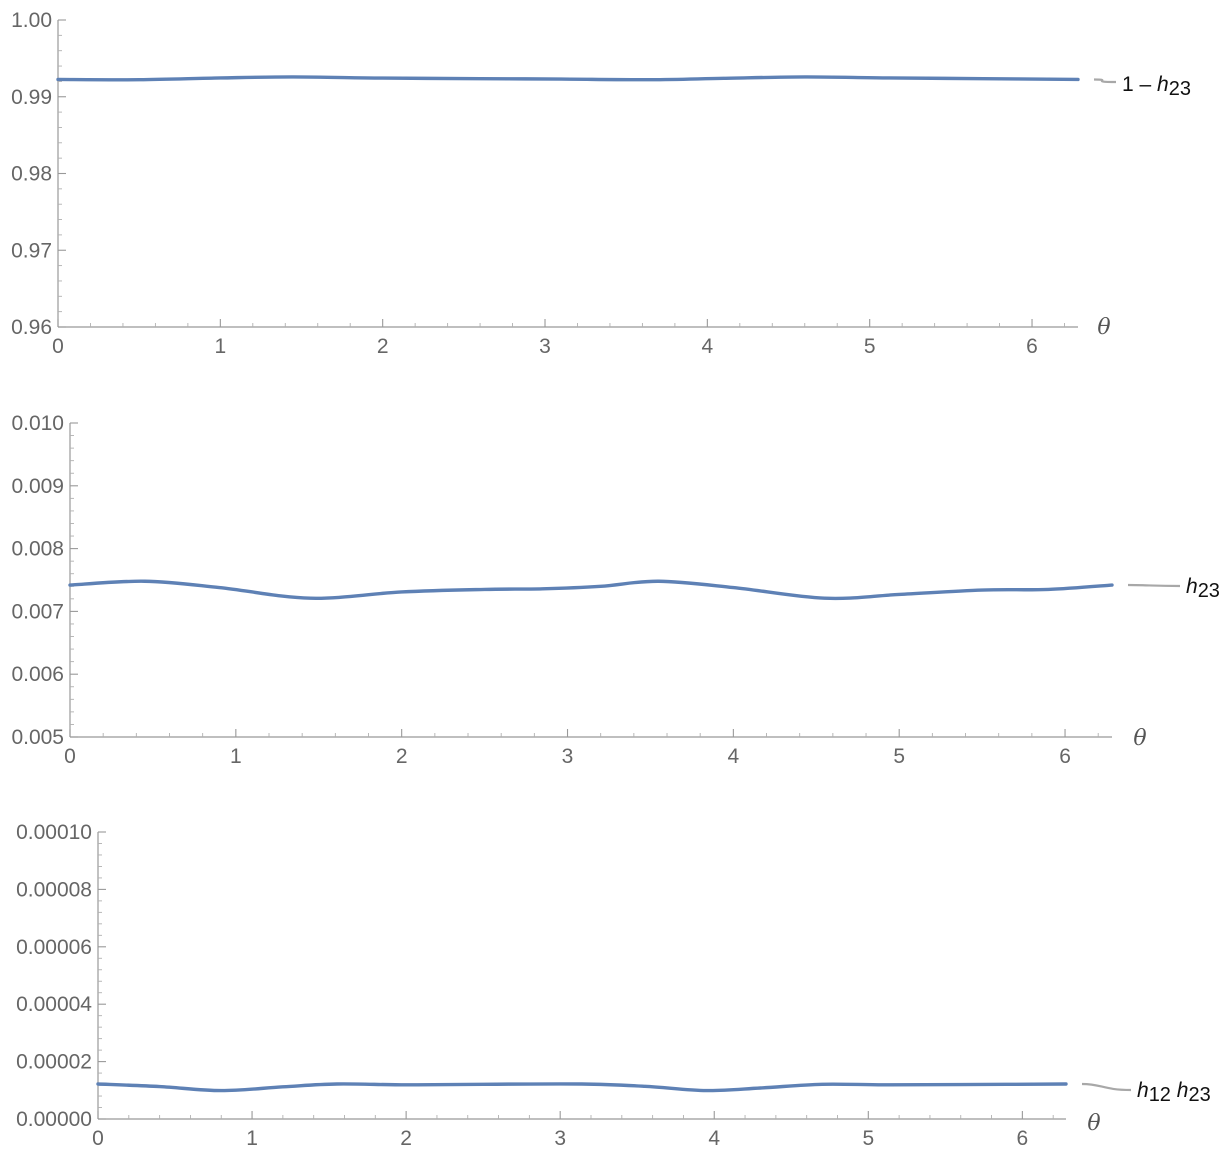 The width and height of the screenshot is (1232, 1162). Describe the element at coordinates (54, 1119) in the screenshot. I see `y-tick-label: 0.00000` at that location.